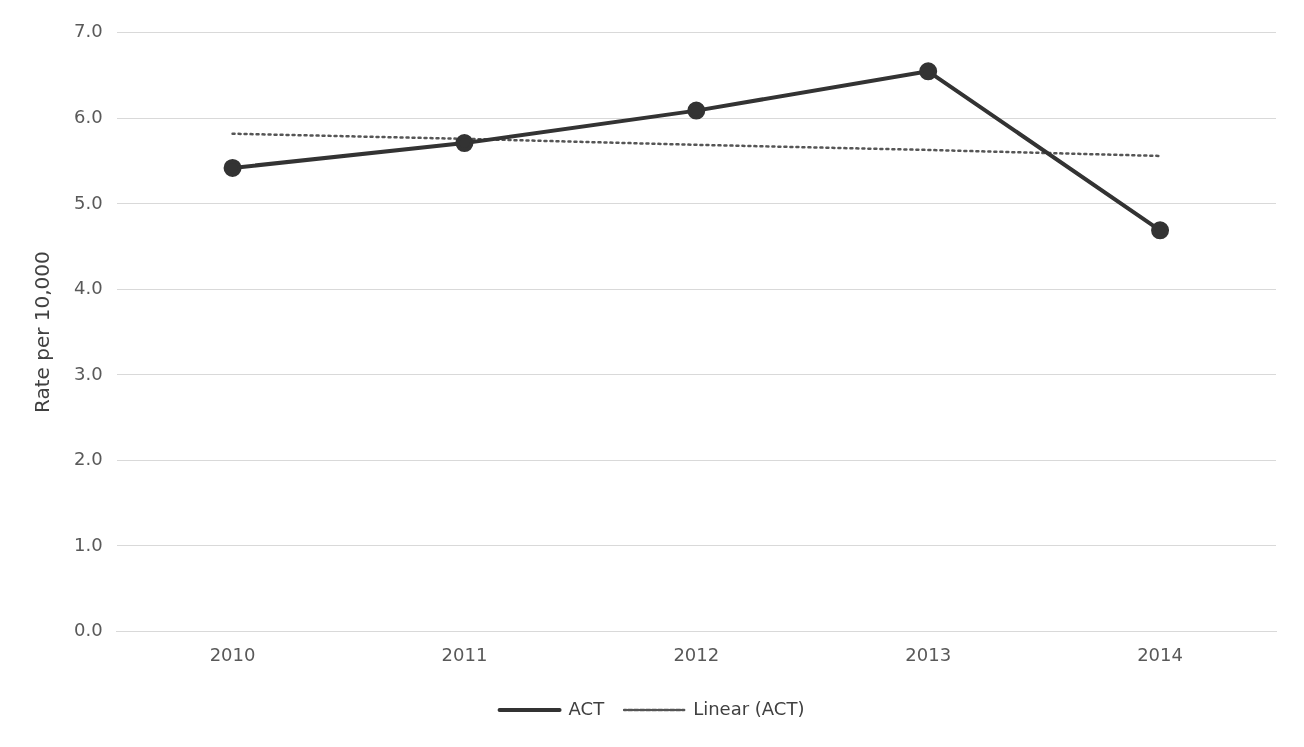  I want to click on x-tick-label: 2012, so click(696, 654).